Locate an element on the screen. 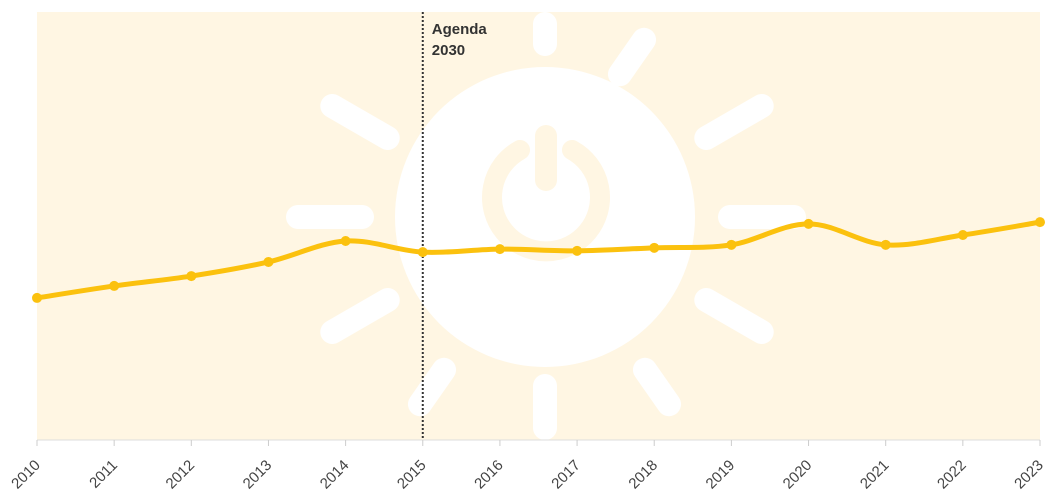 The image size is (1050, 497). x-tick-label: 2016 is located at coordinates (489, 475).